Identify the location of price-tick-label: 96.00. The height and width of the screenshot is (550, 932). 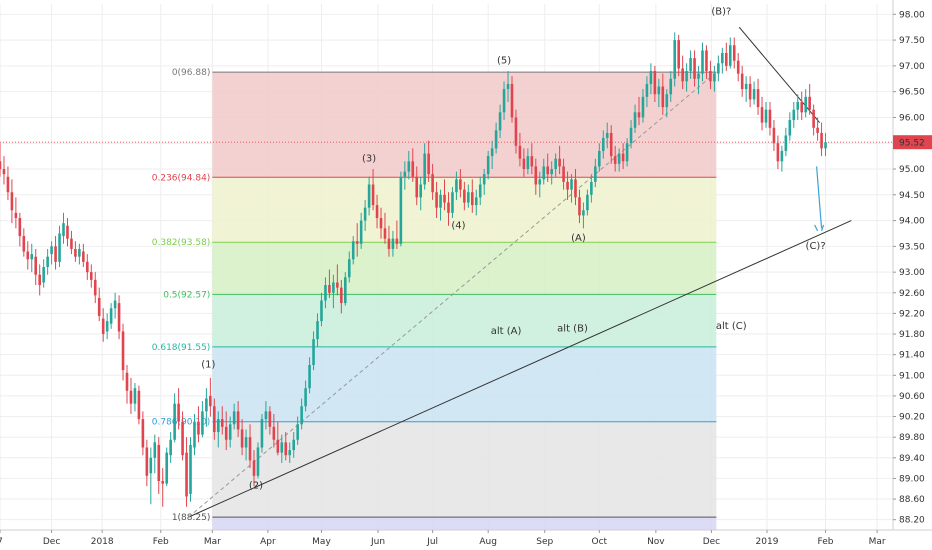
(912, 118).